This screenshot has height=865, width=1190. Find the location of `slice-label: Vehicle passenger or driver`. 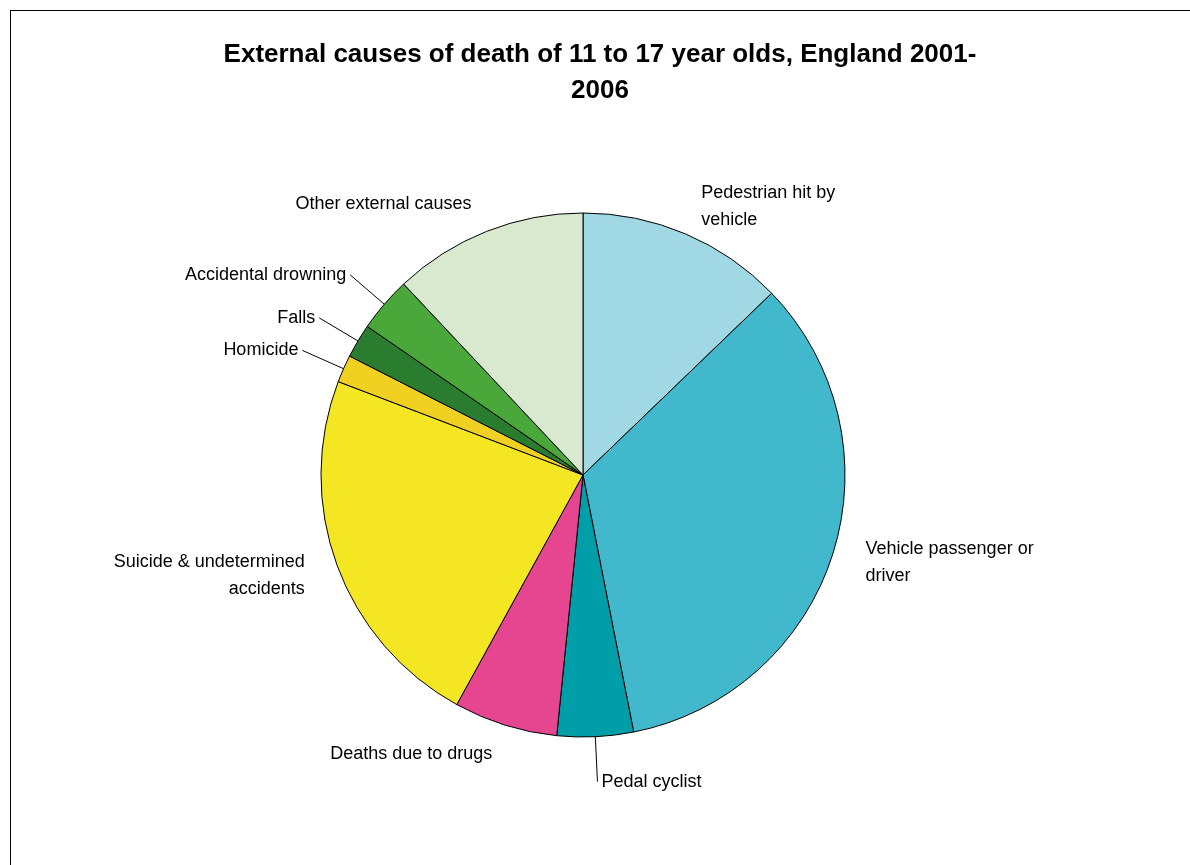

slice-label: Vehicle passenger or driver is located at coordinates (949, 561).